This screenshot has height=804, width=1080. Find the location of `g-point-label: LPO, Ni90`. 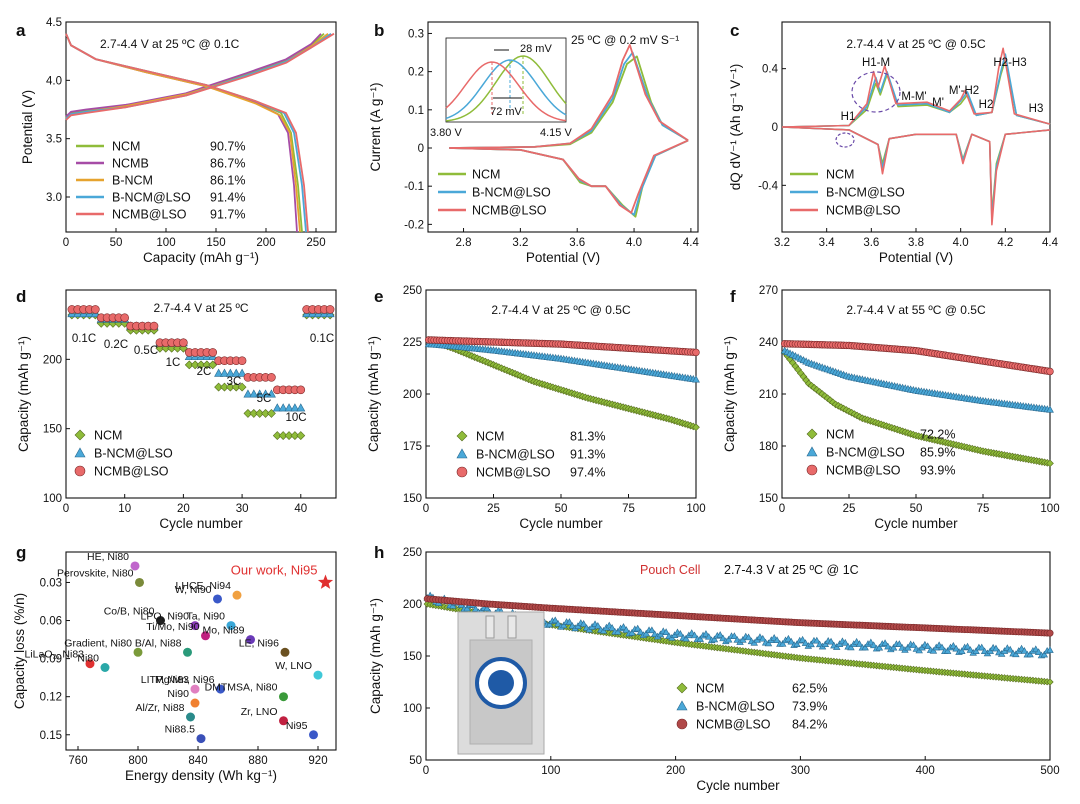

g-point-label: LPO, Ni90 is located at coordinates (165, 617).